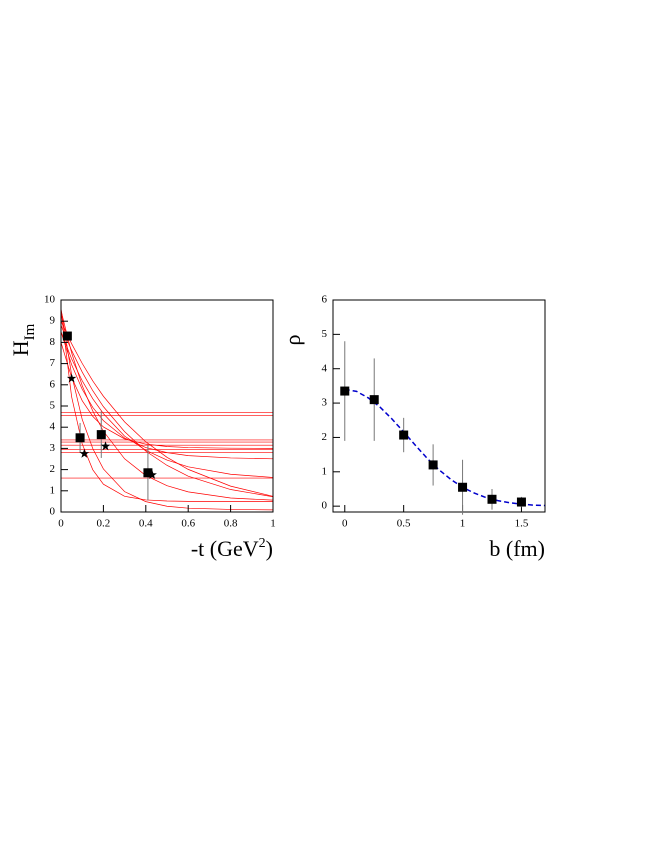 This screenshot has height=846, width=654. What do you see at coordinates (439, 406) in the screenshot?
I see `plot-frame` at bounding box center [439, 406].